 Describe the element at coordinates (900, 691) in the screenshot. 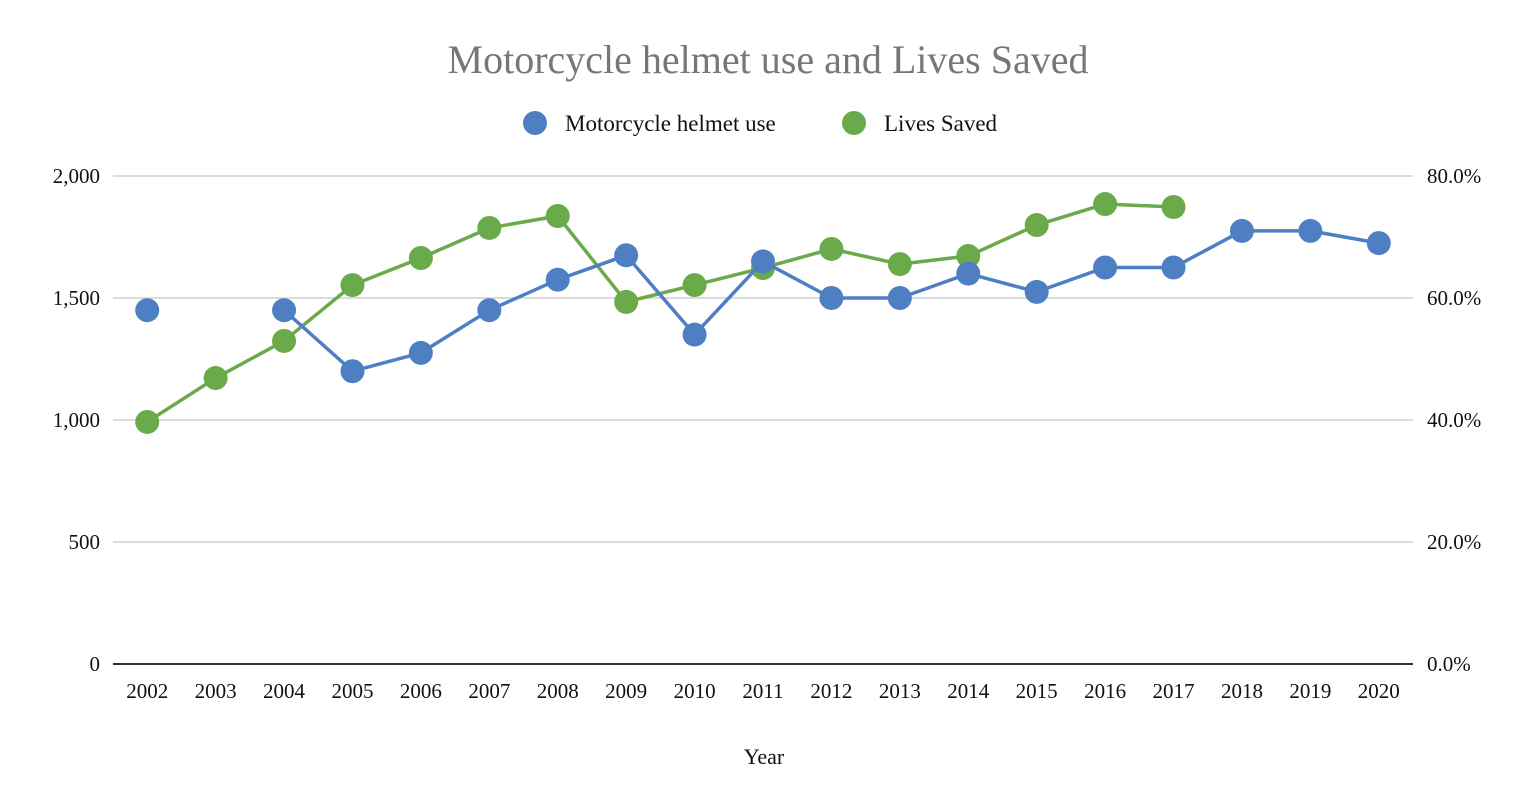

I see `x-tick-label: 2013` at that location.